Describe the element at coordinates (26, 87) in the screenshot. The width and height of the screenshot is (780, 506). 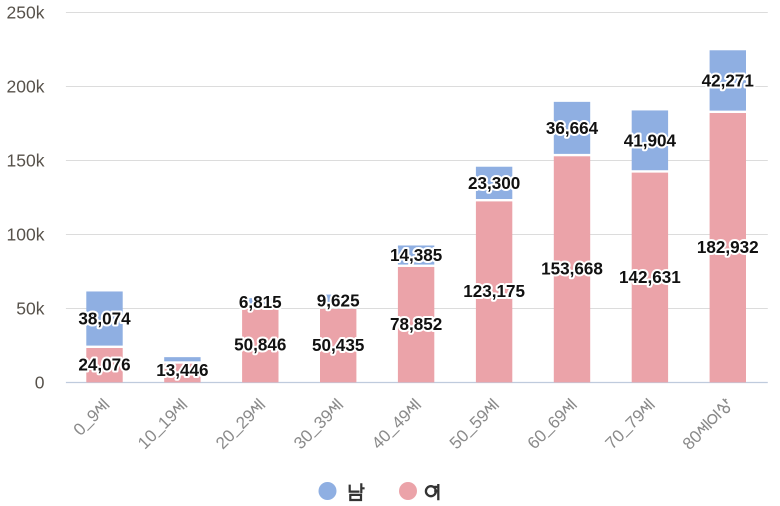
I see `svg-text: 200k` at that location.